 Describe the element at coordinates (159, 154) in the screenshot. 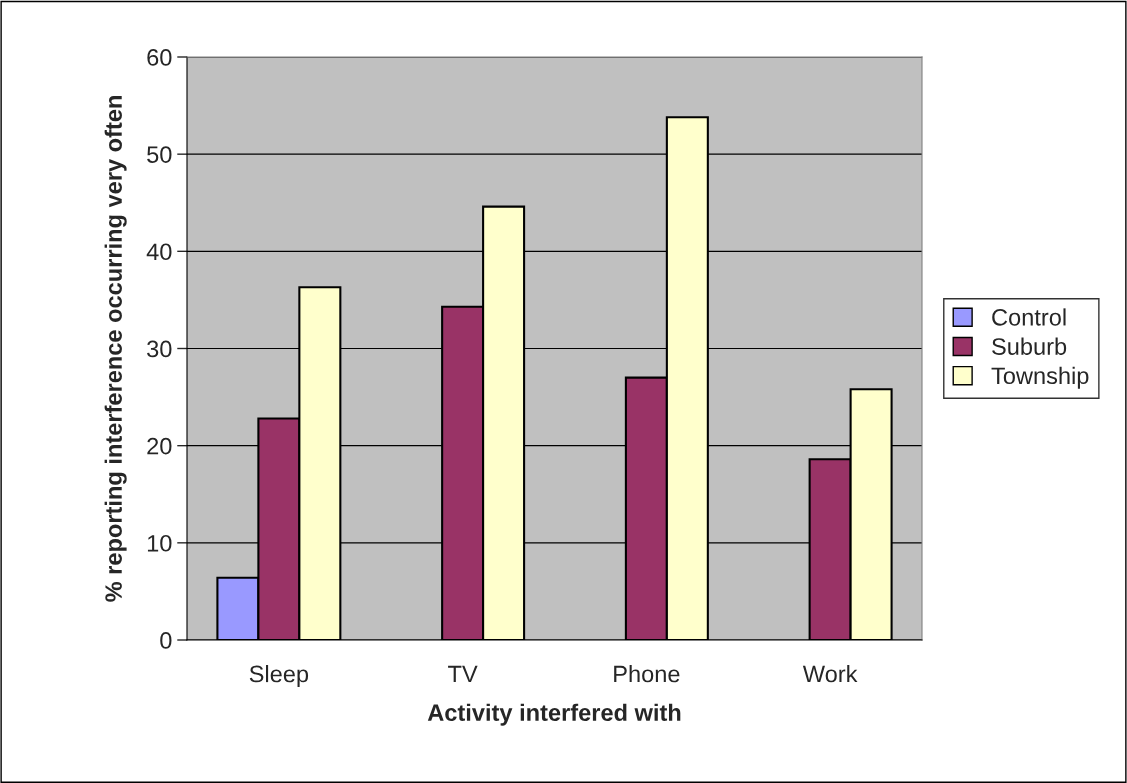

I see `y-tick-label: 50` at that location.